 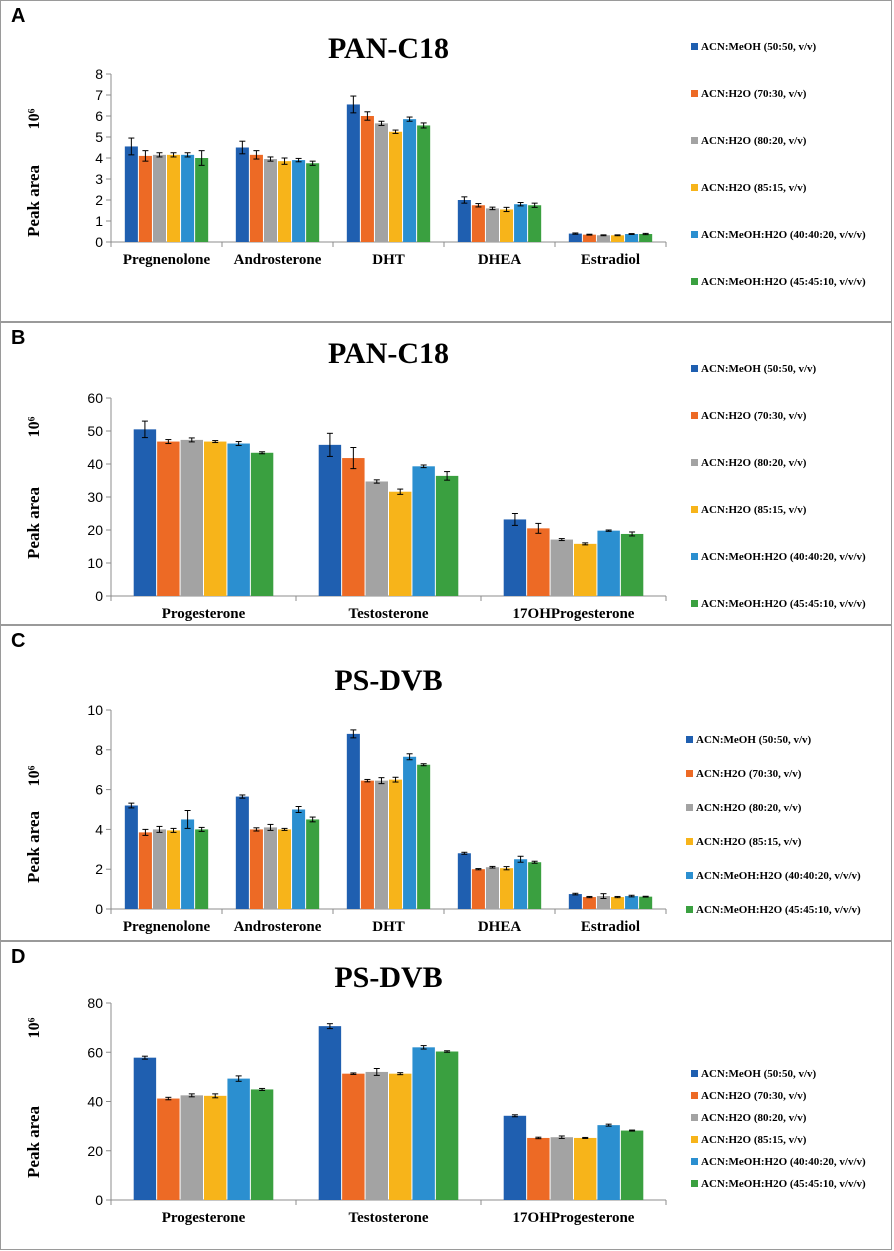 I want to click on x-category-label-a-0: Pregnenolone, so click(x=167, y=260).